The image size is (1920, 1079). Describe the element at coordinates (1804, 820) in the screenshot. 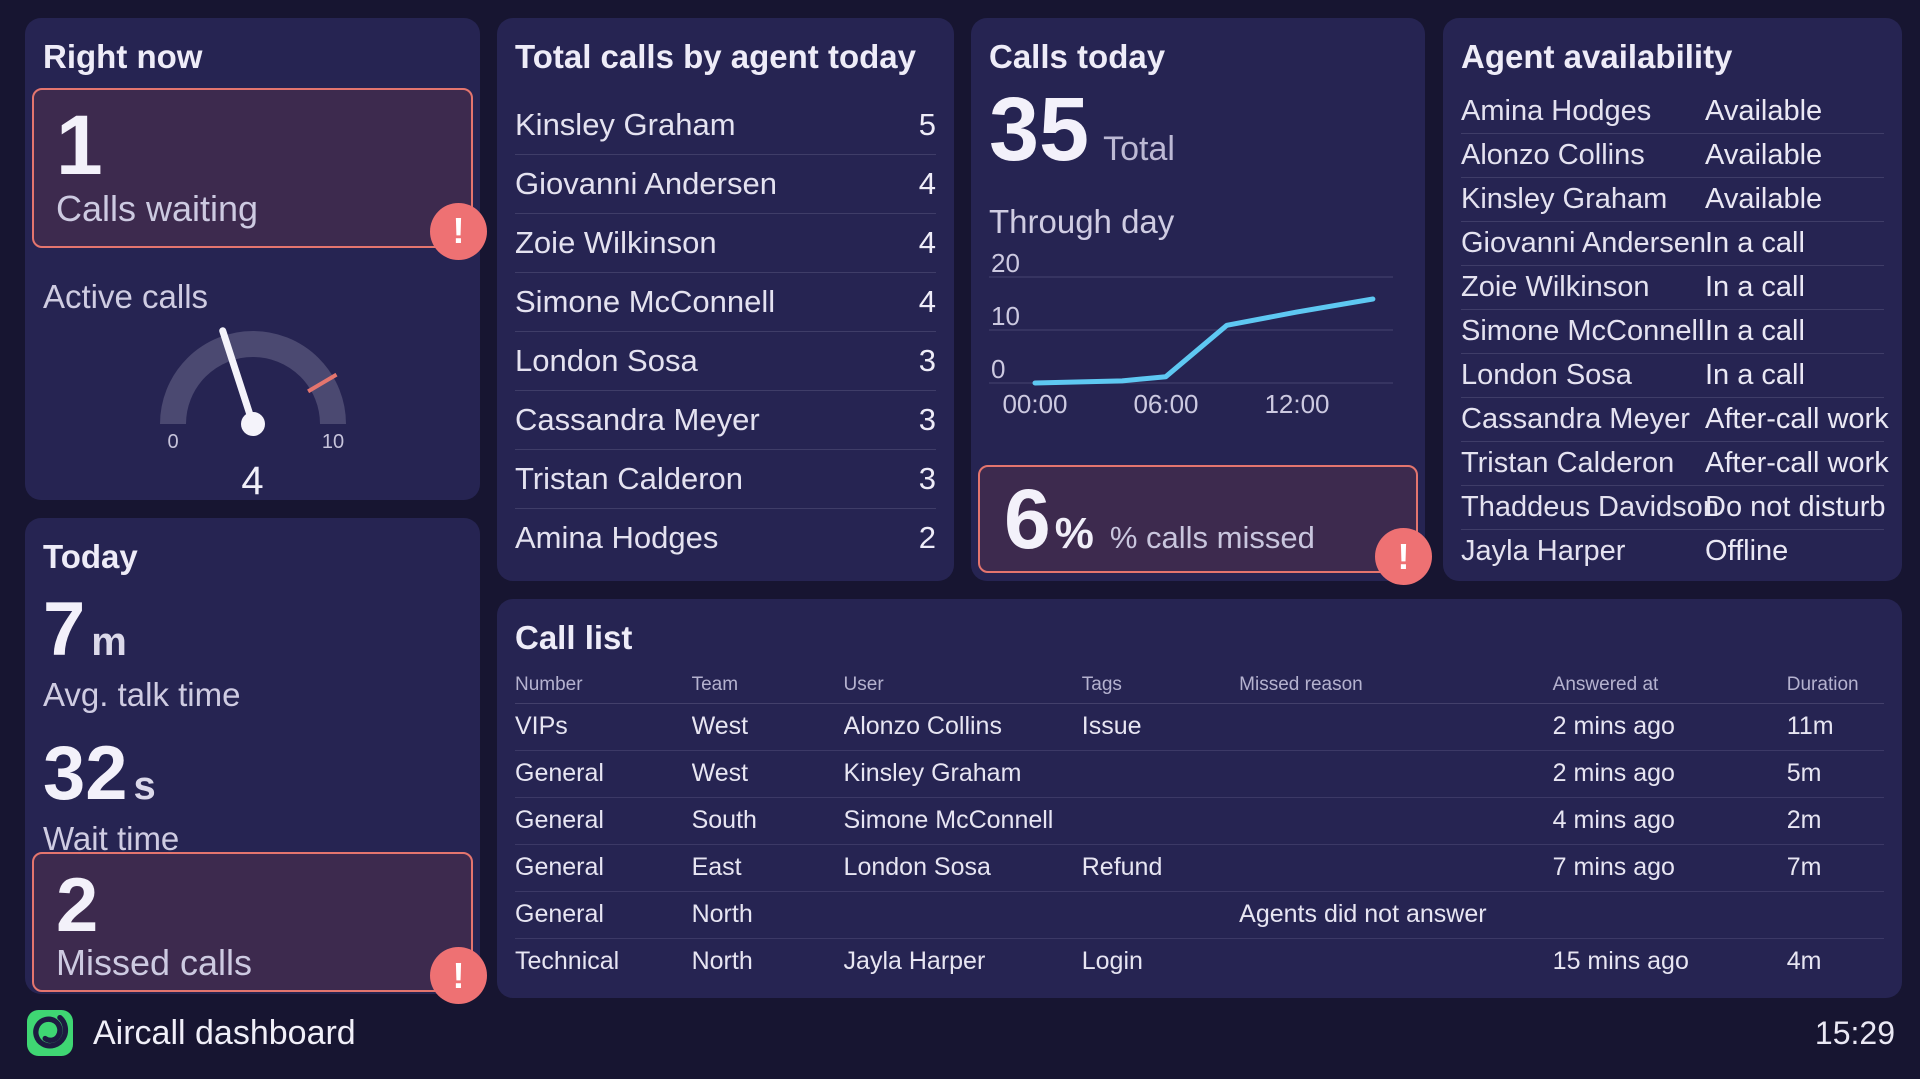

I see `cell-duration: 2m` at that location.